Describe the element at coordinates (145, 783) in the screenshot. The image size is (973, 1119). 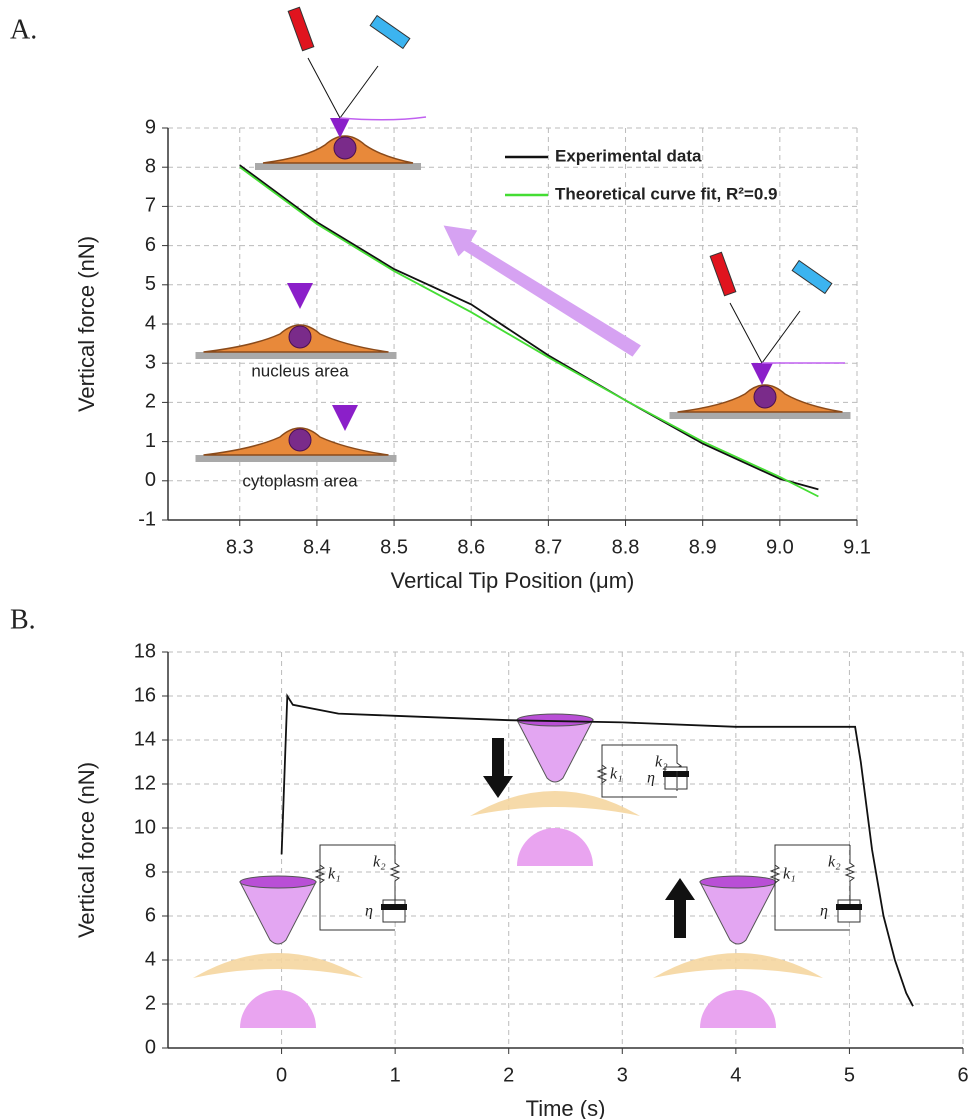
I see `y-tick-label: 12` at that location.